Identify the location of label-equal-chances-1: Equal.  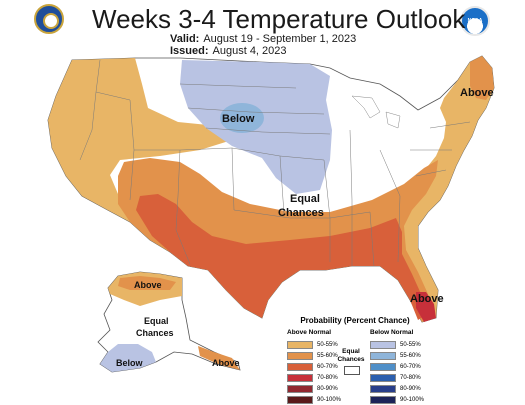
(305, 199).